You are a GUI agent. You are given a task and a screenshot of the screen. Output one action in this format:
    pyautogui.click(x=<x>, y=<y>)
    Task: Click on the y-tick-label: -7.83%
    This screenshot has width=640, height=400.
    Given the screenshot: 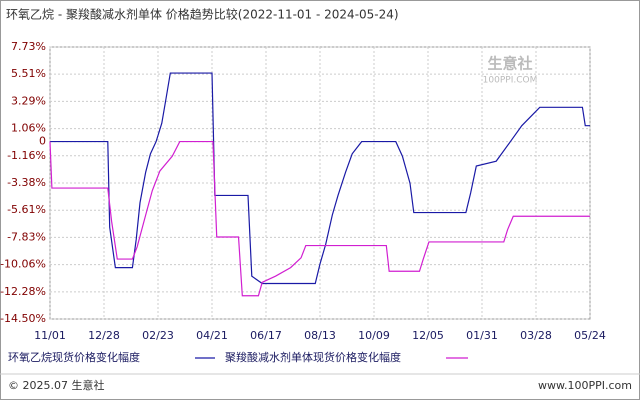 What is the action you would take?
    pyautogui.click(x=26, y=236)
    